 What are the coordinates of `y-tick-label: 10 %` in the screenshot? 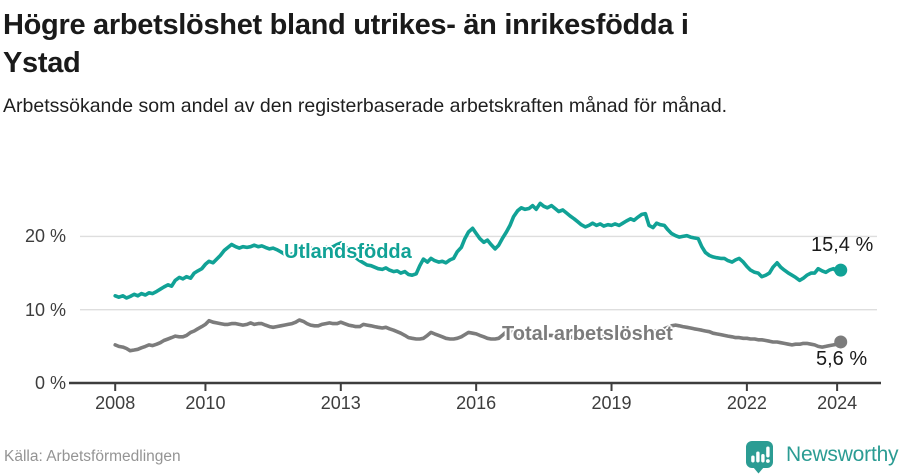 It's located at (45, 309).